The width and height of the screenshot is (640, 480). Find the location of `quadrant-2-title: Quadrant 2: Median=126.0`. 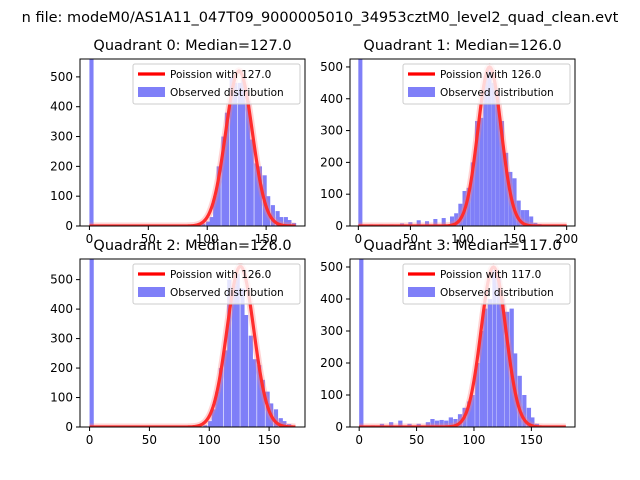

quadrant-2-title: Quadrant 2: Median=126.0 is located at coordinates (192, 246).